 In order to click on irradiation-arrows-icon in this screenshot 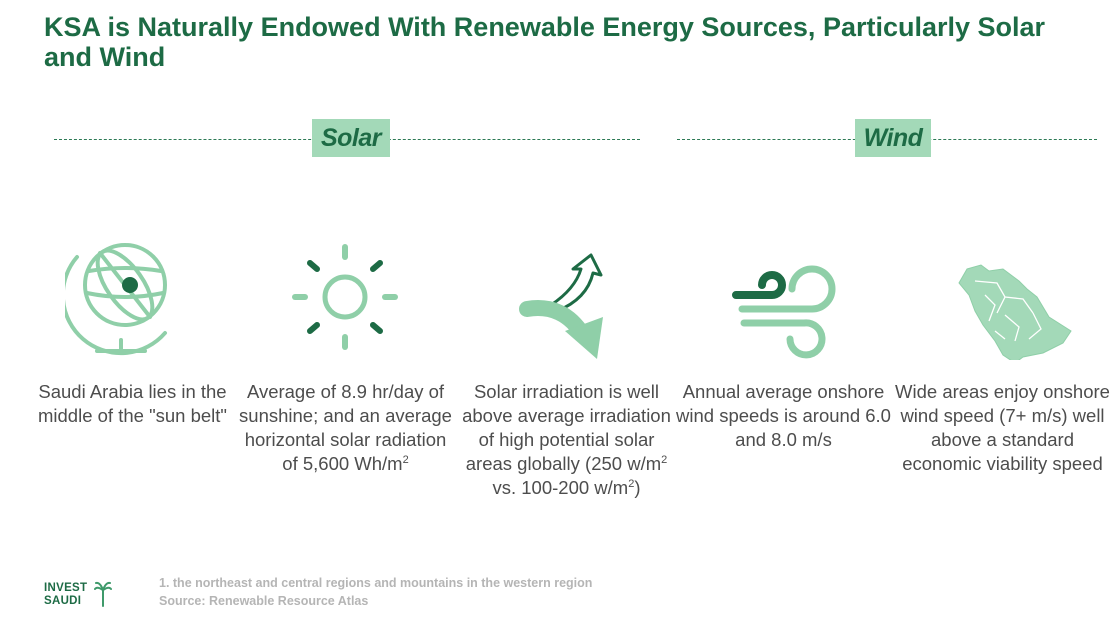, I will do `click(561, 306)`.